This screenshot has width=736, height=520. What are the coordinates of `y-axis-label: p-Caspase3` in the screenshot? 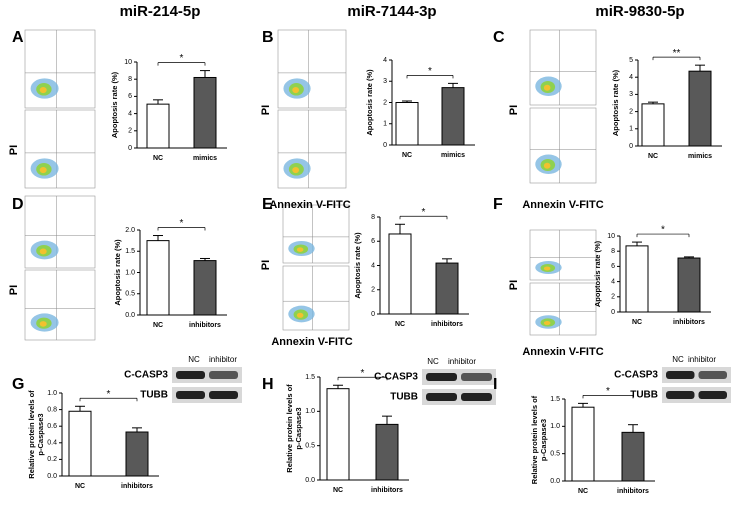 It's located at (543, 440).